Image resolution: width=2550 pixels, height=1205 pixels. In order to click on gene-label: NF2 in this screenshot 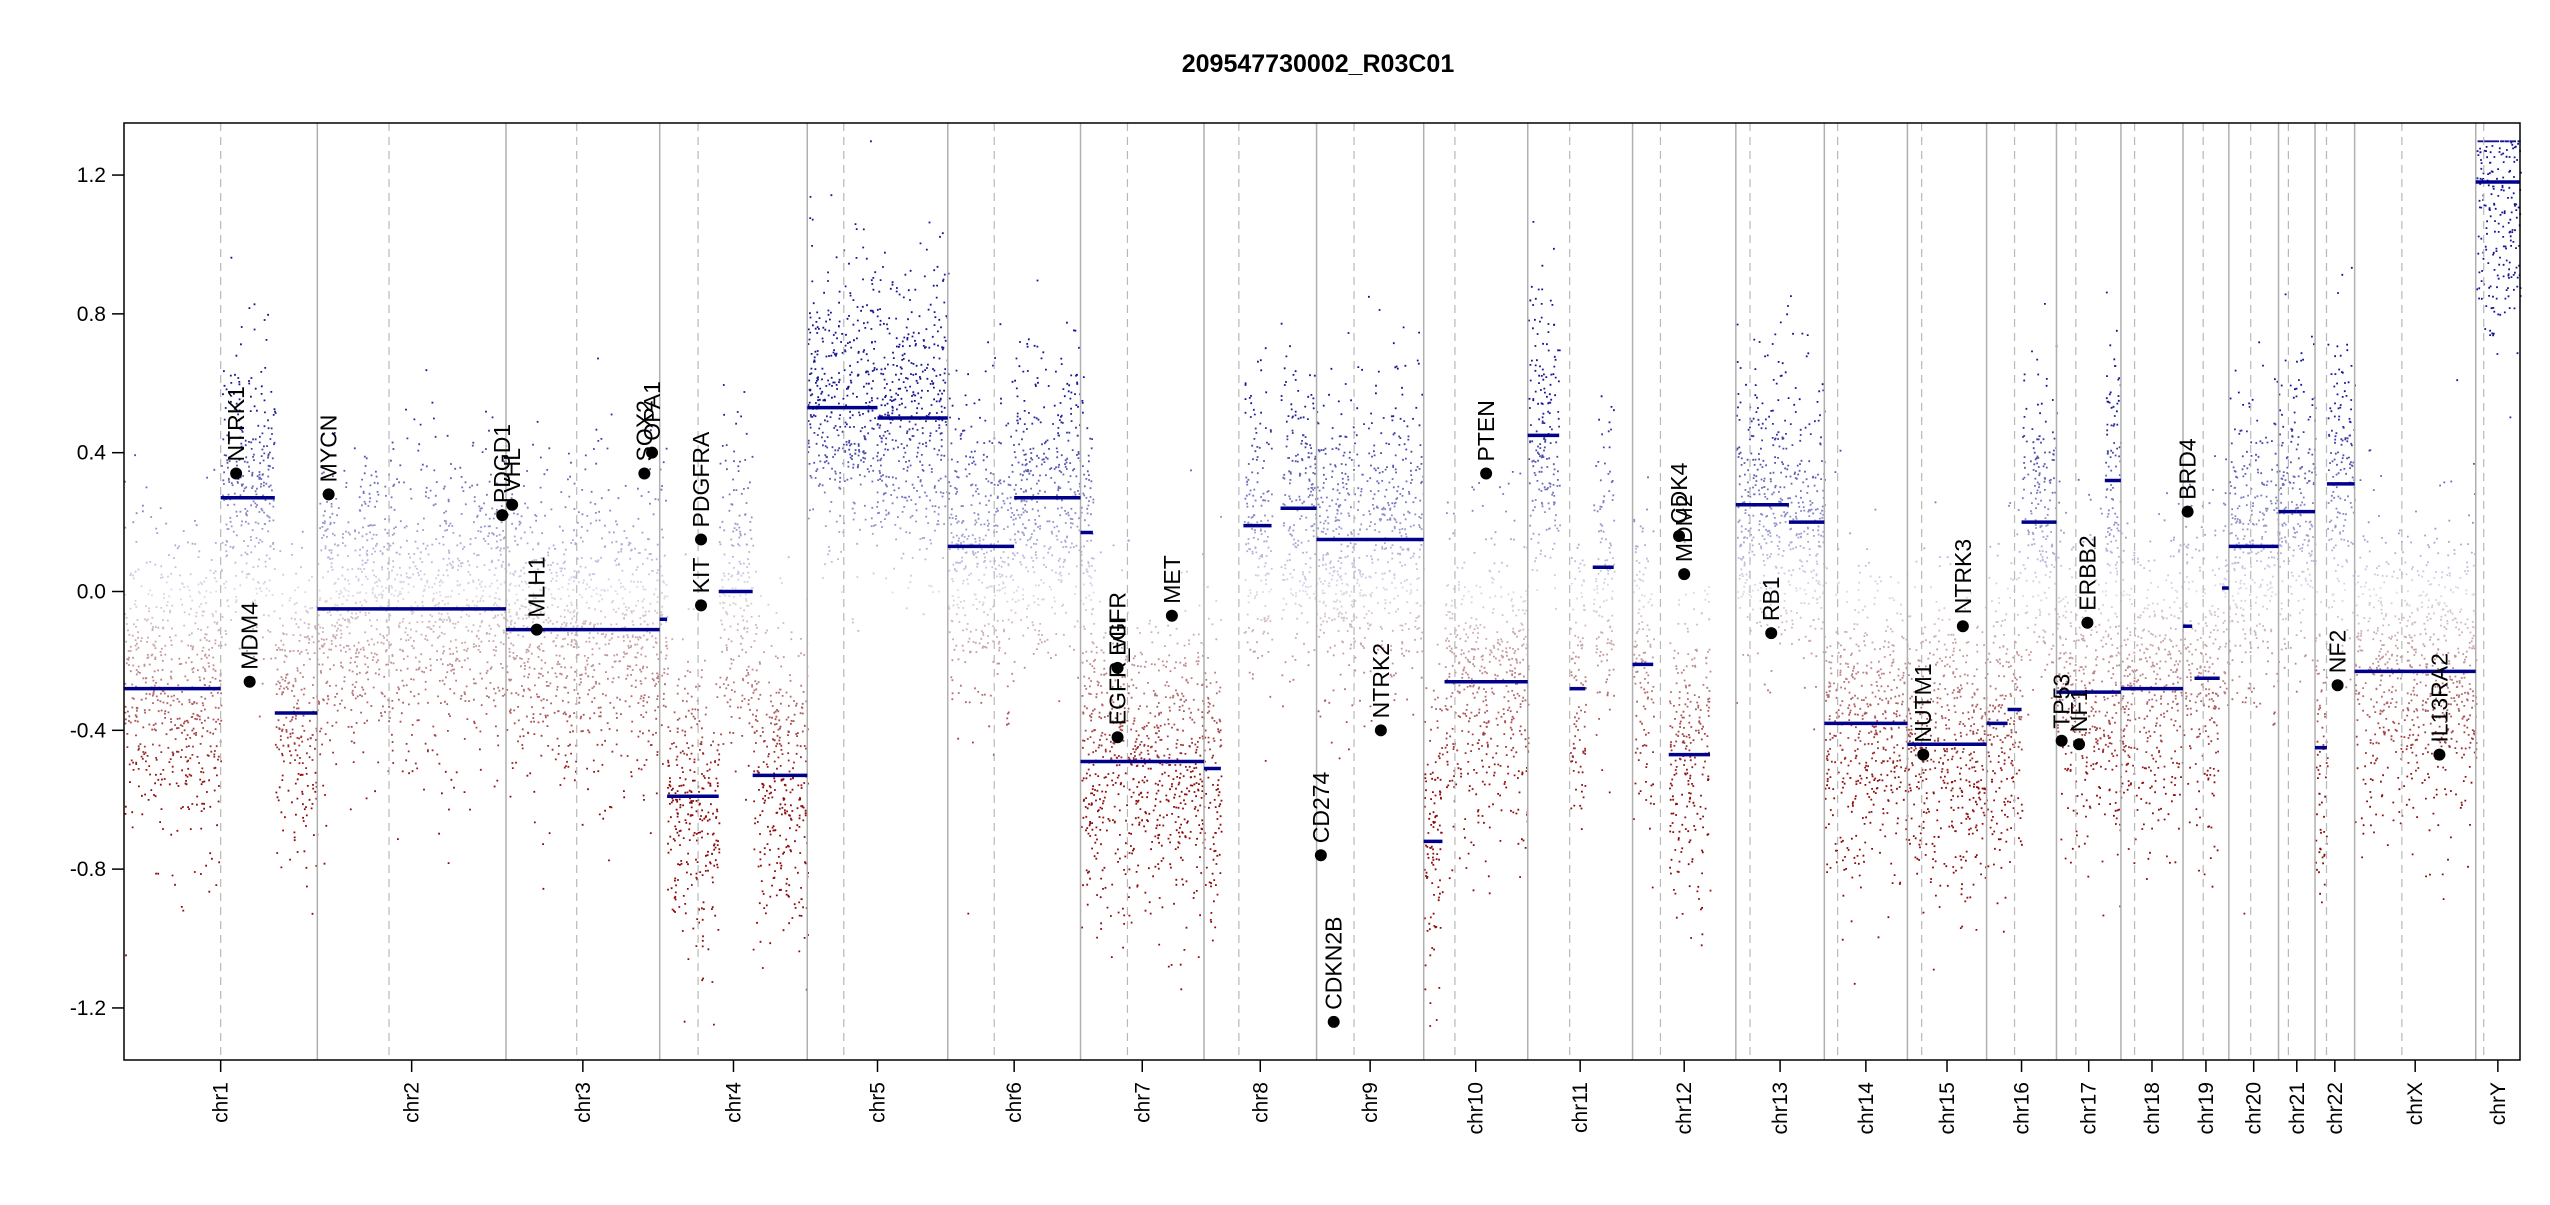, I will do `click(2338, 651)`.